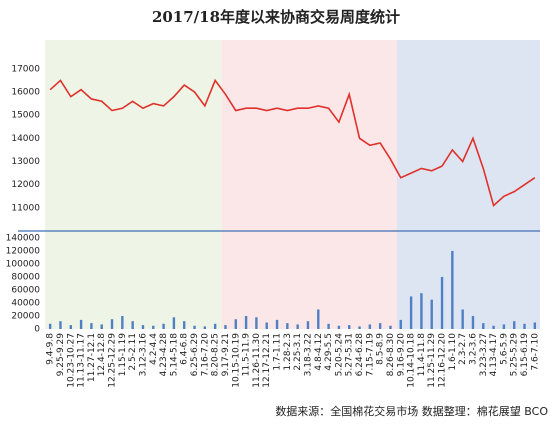  What do you see at coordinates (25, 290) in the screenshot?
I see `y-tick-label: 60000` at bounding box center [25, 290].